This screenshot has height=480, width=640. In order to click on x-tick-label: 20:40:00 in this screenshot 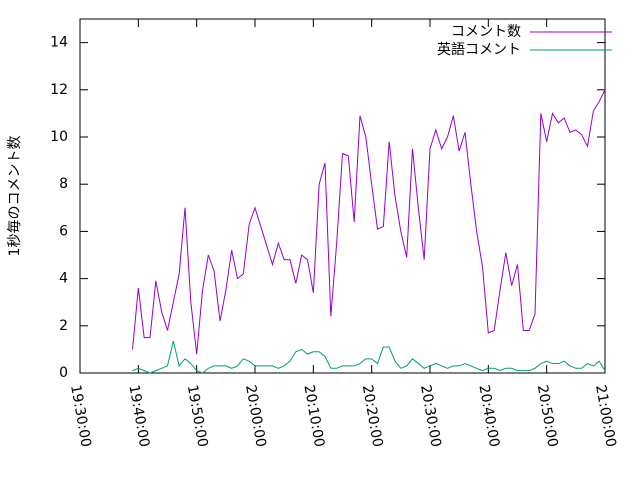, I will do `click(488, 416)`.